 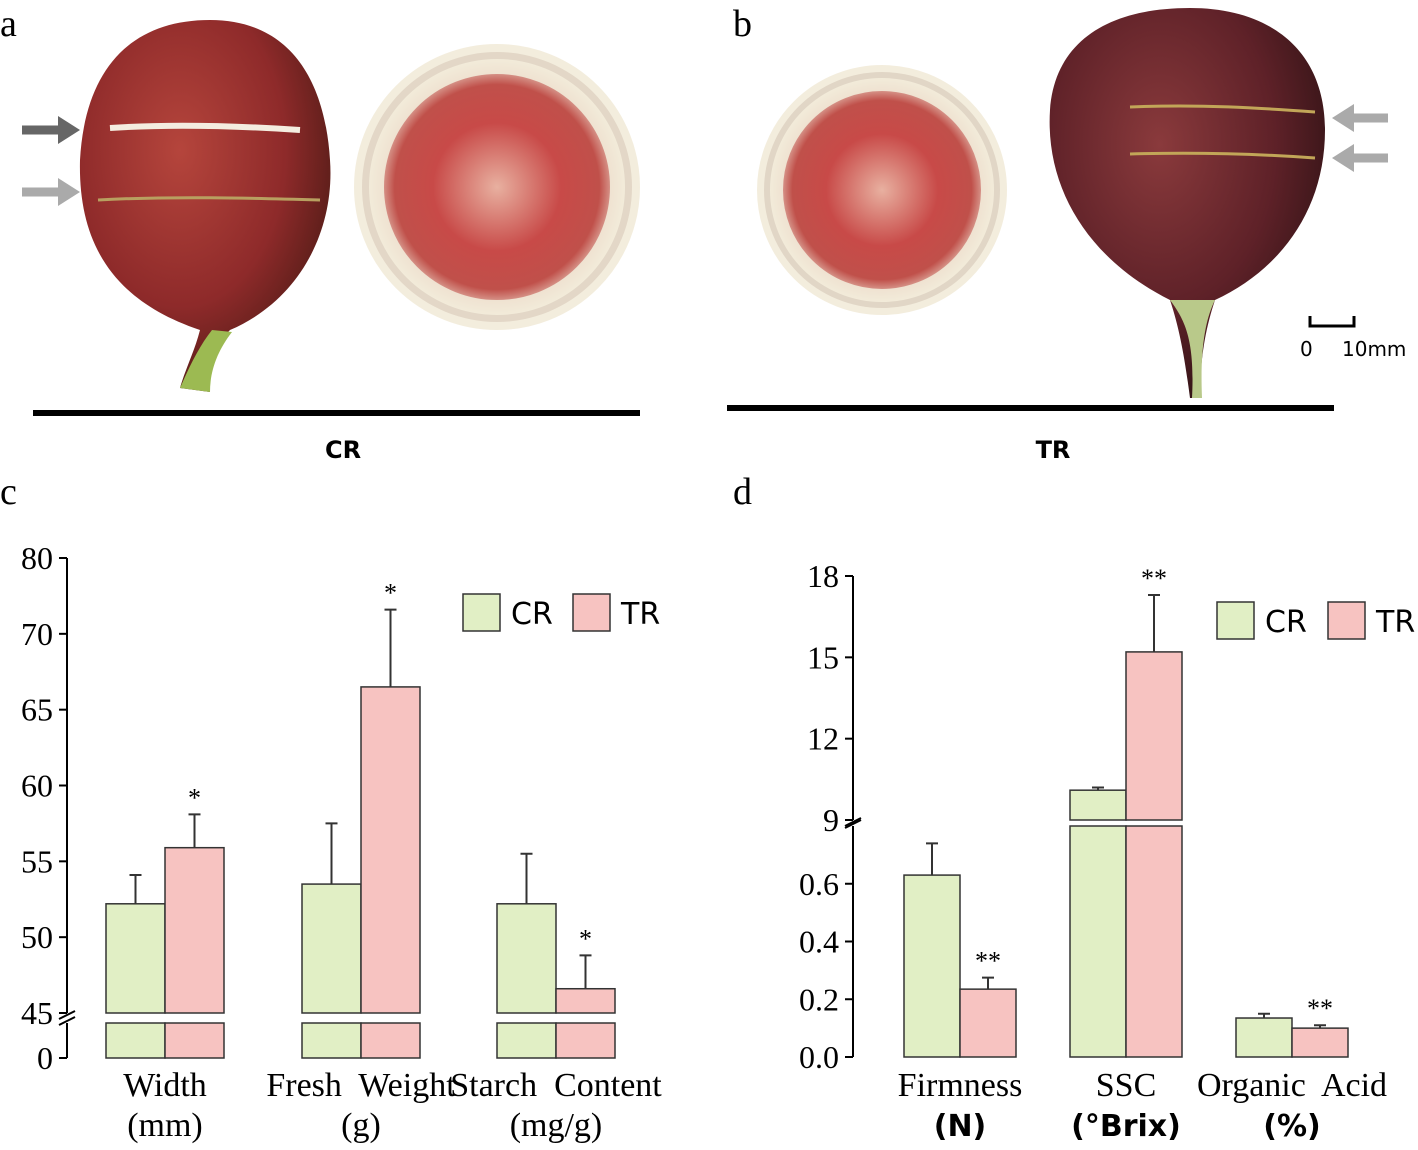 I want to click on group-label: CR, so click(x=343, y=450).